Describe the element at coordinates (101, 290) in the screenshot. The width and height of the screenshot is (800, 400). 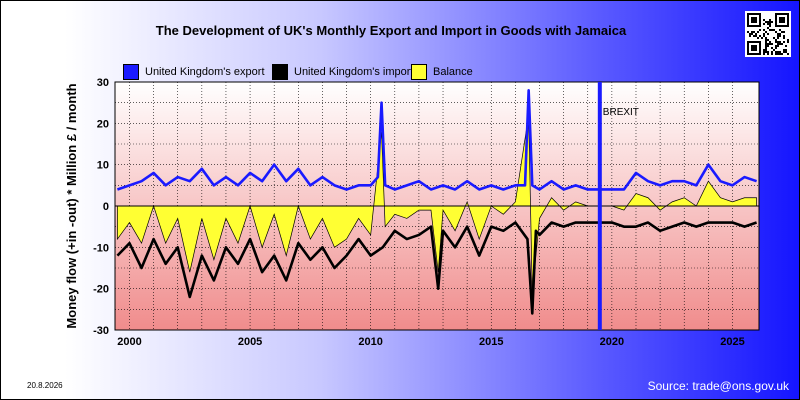
I see `y-tick-label: -20` at that location.